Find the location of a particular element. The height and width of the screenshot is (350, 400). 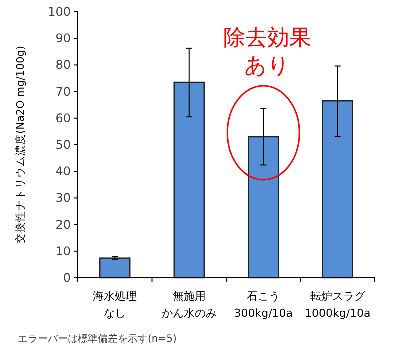

y-tick-label: 0 is located at coordinates (67, 278).